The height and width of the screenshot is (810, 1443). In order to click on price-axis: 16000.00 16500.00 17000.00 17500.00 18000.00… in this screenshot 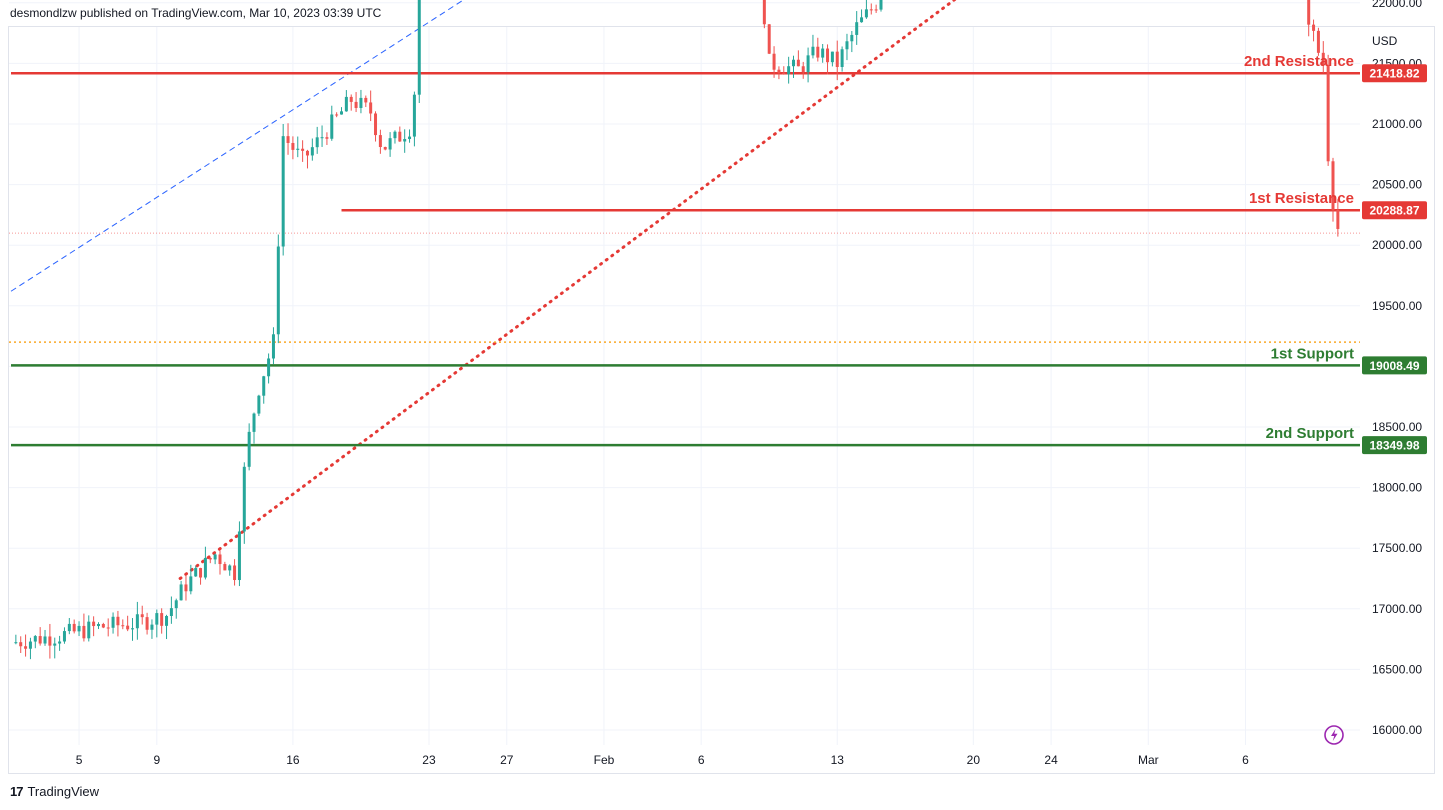, I will do `click(1397, 368)`.